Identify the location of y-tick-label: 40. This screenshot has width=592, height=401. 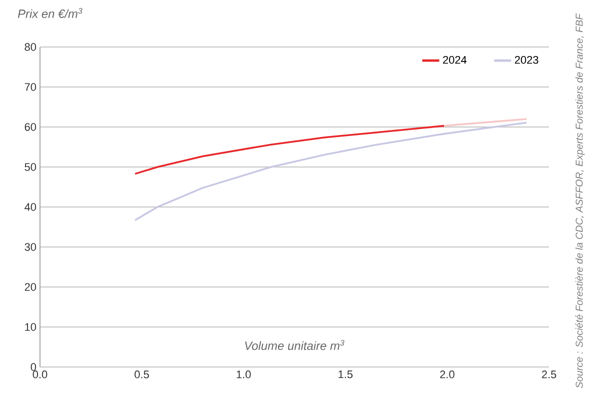
(30, 207).